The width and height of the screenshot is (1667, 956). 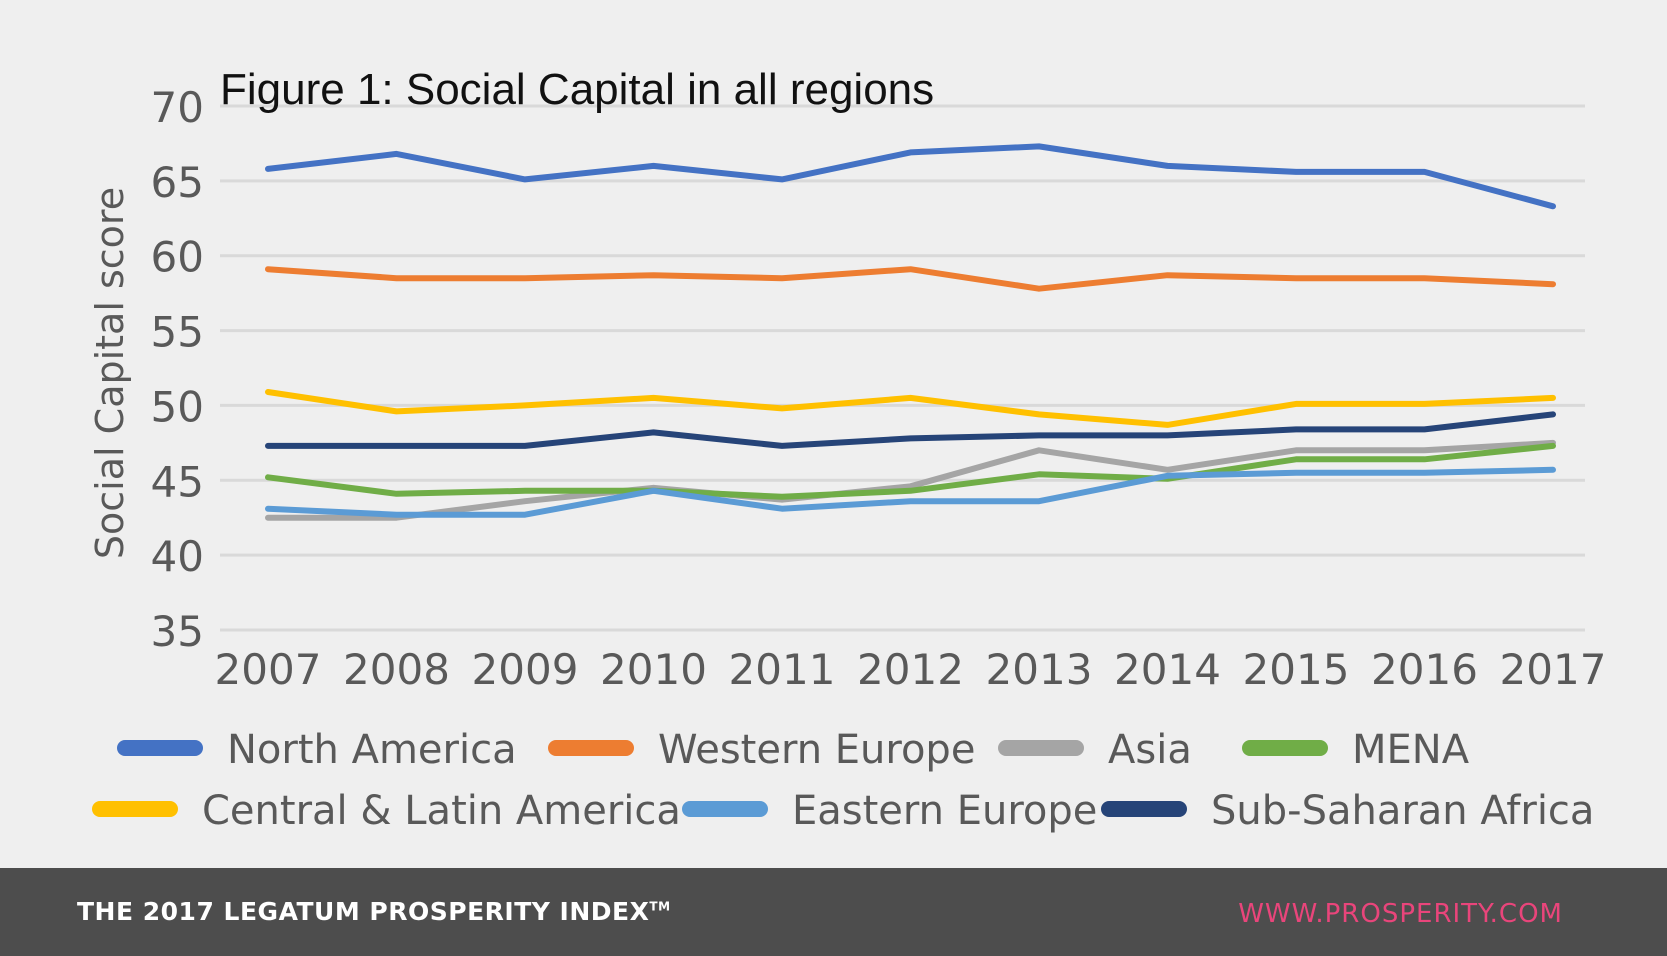 I want to click on y-tick-label: 65, so click(x=177, y=182).